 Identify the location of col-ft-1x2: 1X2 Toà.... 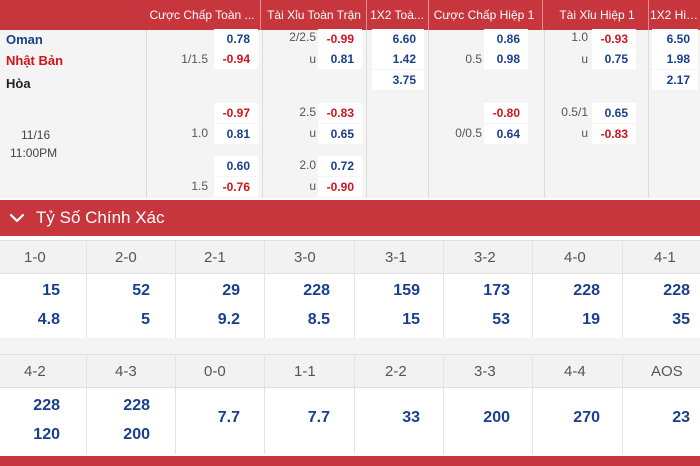
(397, 15).